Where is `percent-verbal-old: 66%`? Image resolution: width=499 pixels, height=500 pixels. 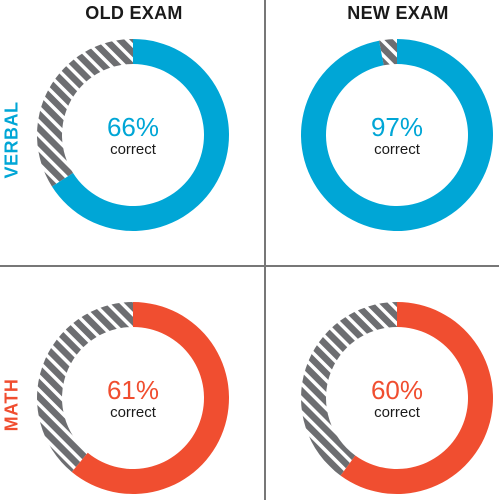
percent-verbal-old: 66% is located at coordinates (133, 127).